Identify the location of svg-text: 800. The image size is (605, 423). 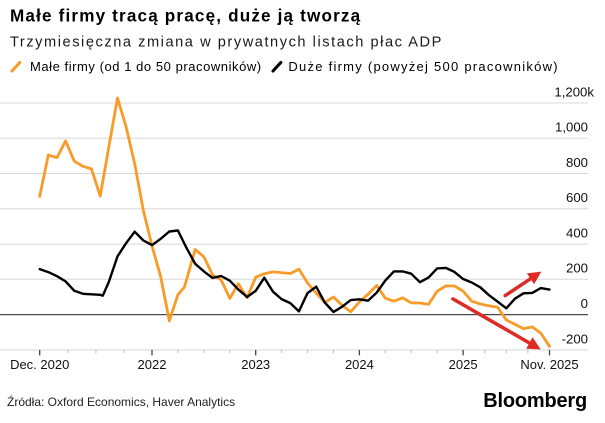
(577, 162).